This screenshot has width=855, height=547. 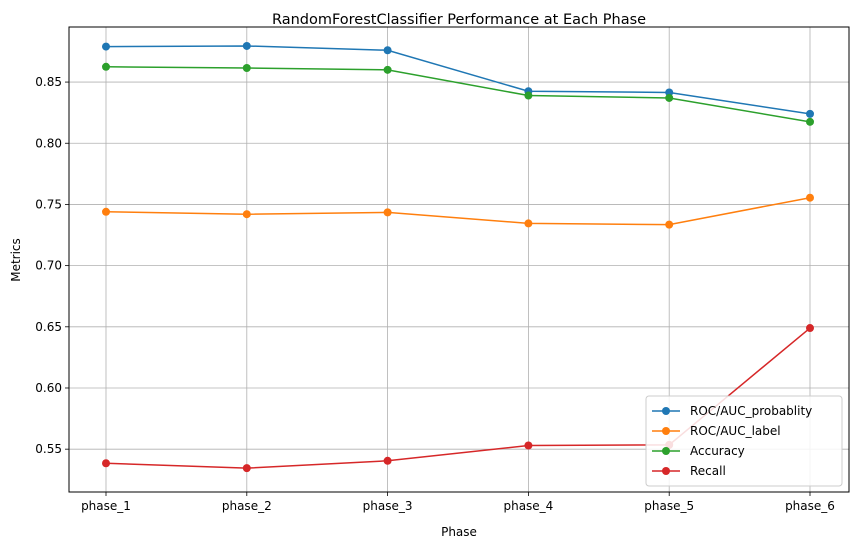 What do you see at coordinates (48, 449) in the screenshot?
I see `y-tick-label: 0.55` at bounding box center [48, 449].